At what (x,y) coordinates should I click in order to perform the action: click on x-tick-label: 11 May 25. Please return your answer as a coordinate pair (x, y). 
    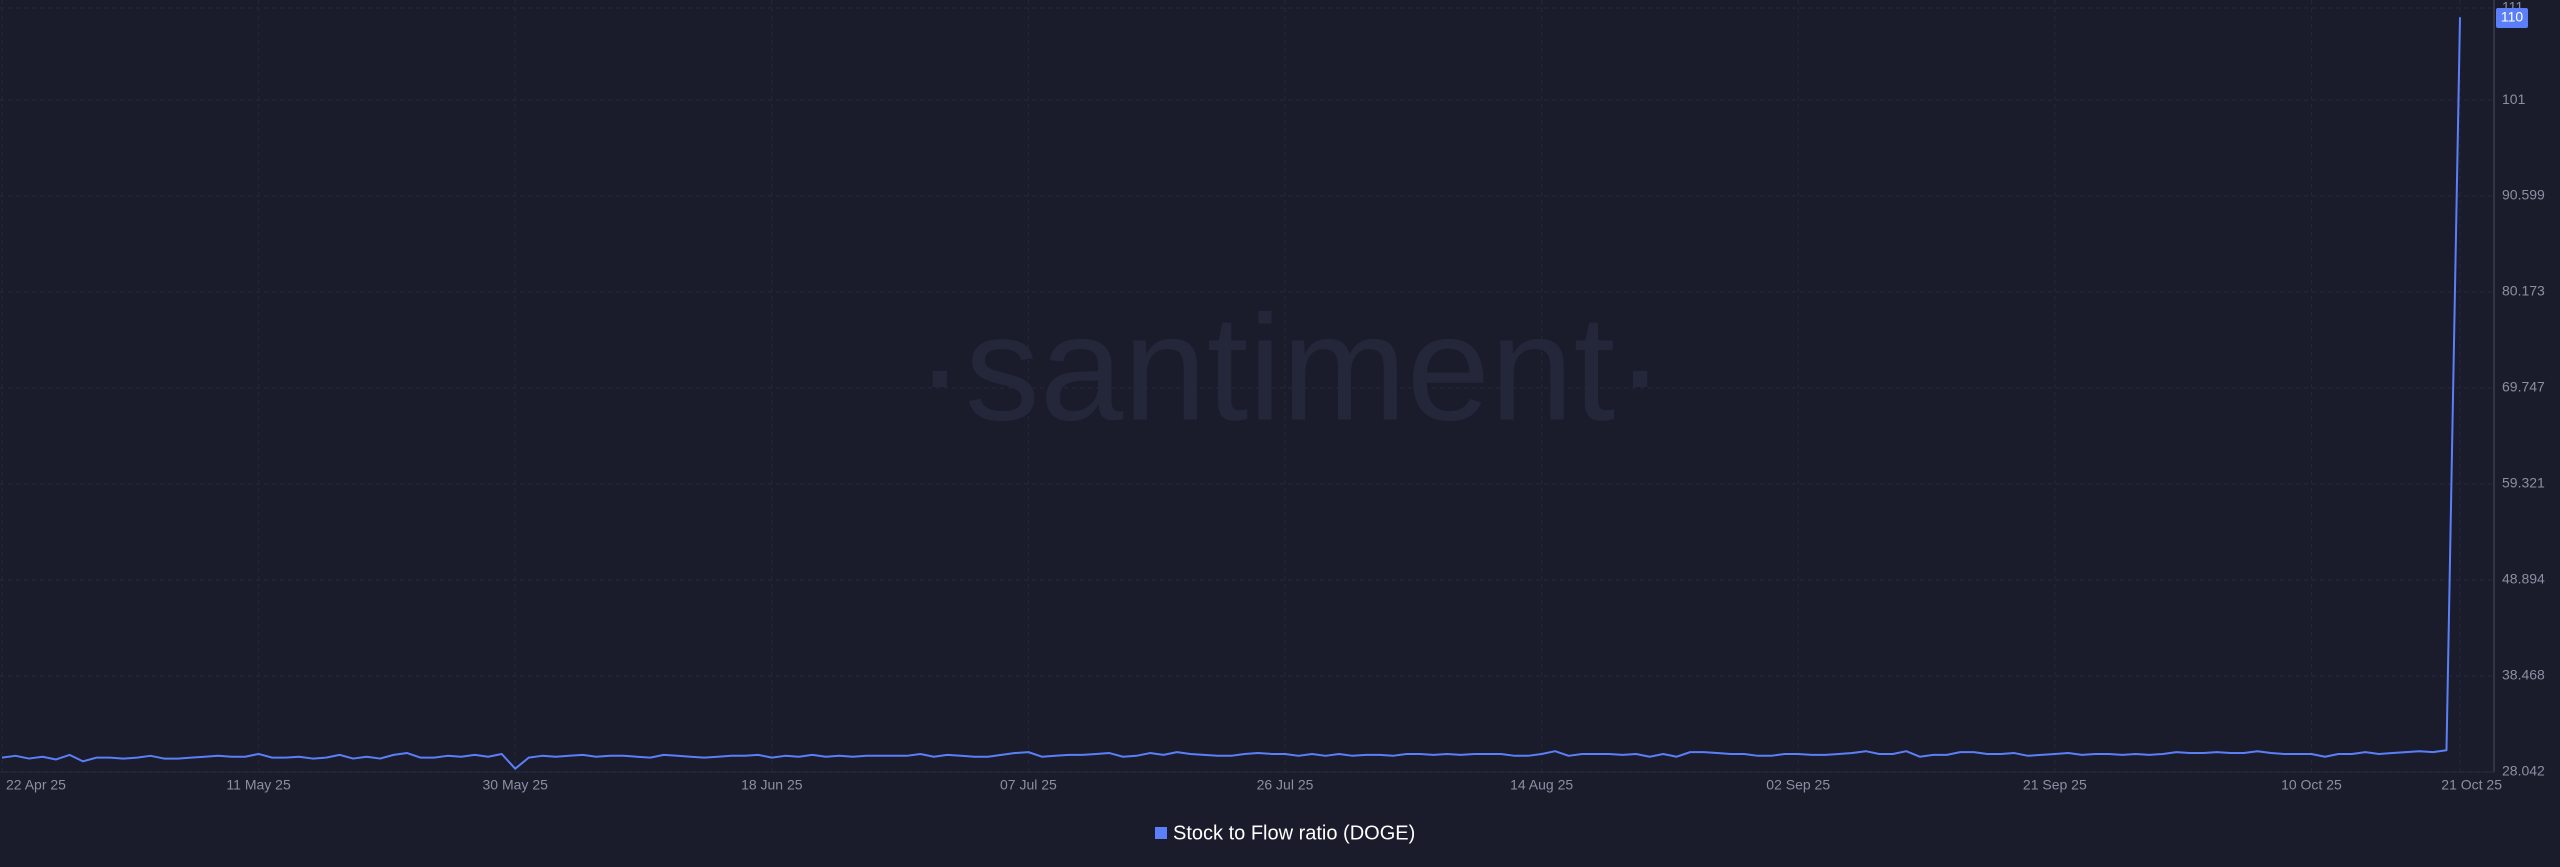
    Looking at the image, I should click on (258, 785).